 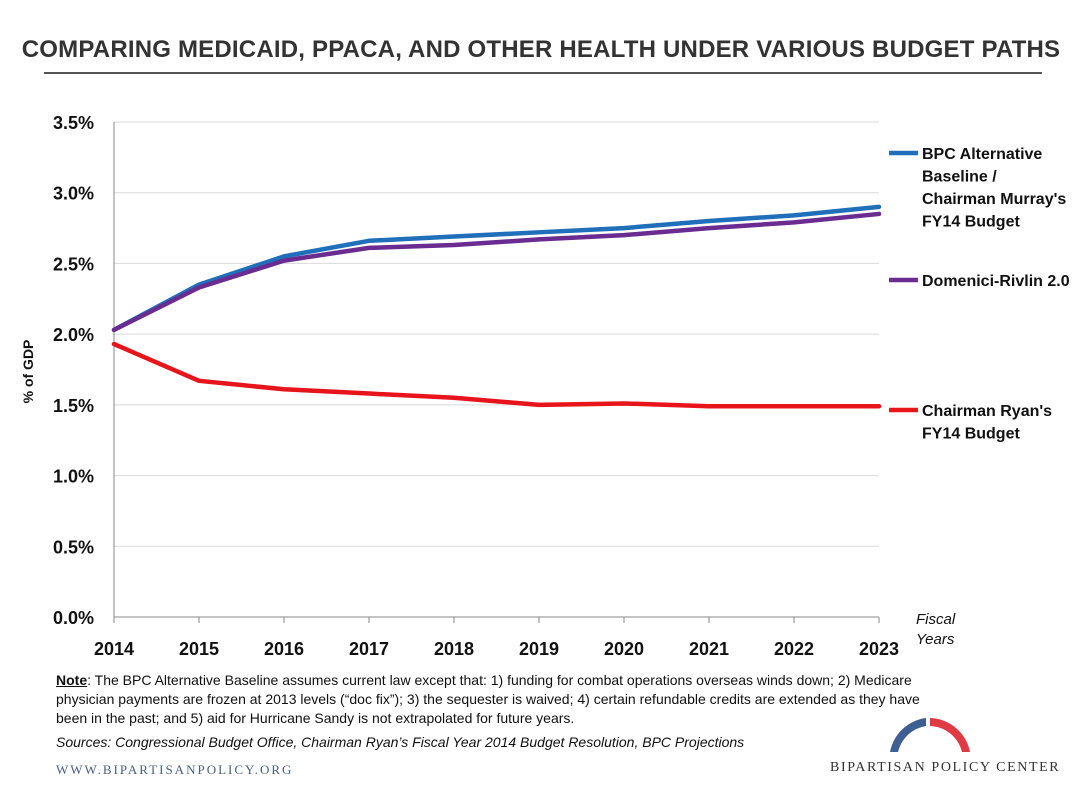 I want to click on x-tick-label: 2023, so click(x=879, y=649).